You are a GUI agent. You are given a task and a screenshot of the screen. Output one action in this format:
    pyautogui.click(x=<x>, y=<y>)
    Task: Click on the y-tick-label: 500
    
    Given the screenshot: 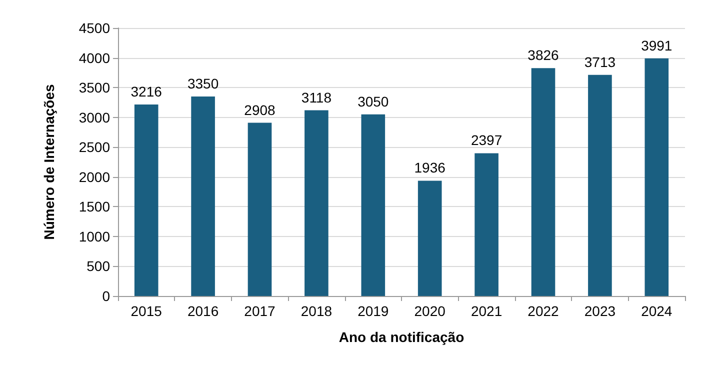 What is the action you would take?
    pyautogui.click(x=98, y=266)
    